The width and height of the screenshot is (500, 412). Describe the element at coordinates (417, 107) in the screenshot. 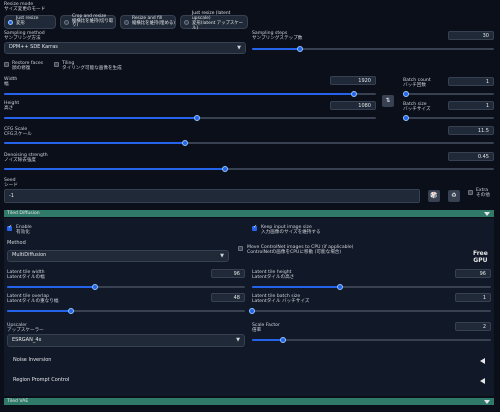

I see `batch-size-label: Batch size バッチサイズ` at that location.